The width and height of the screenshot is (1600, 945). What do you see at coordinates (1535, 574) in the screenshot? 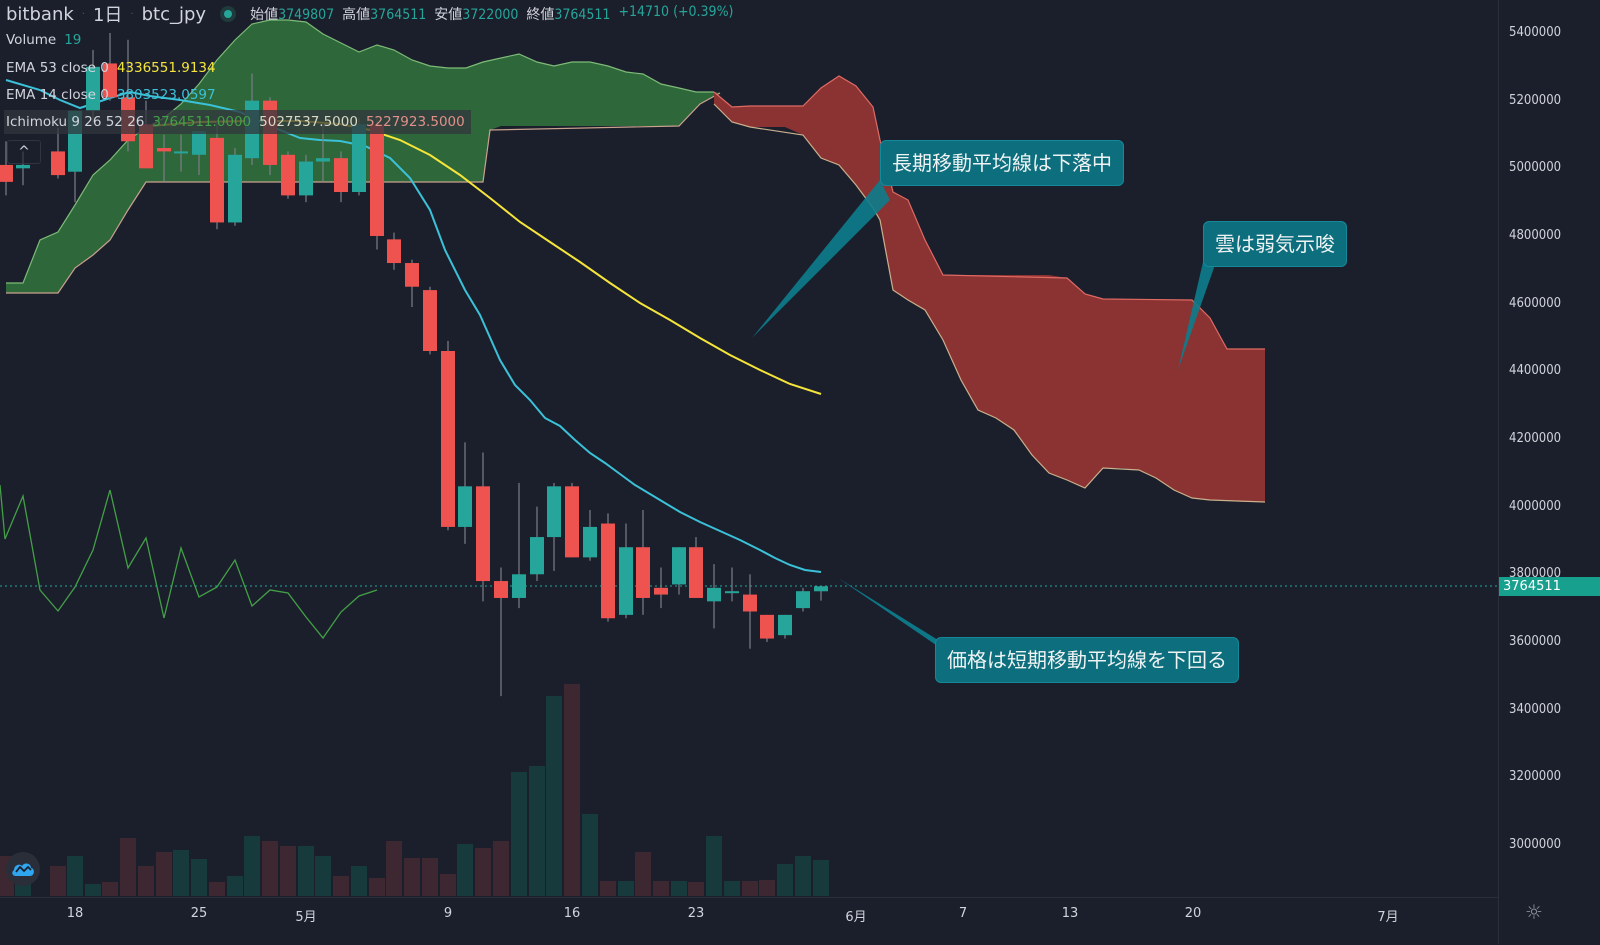
I see `price-tick-label: 3800000` at bounding box center [1535, 574].